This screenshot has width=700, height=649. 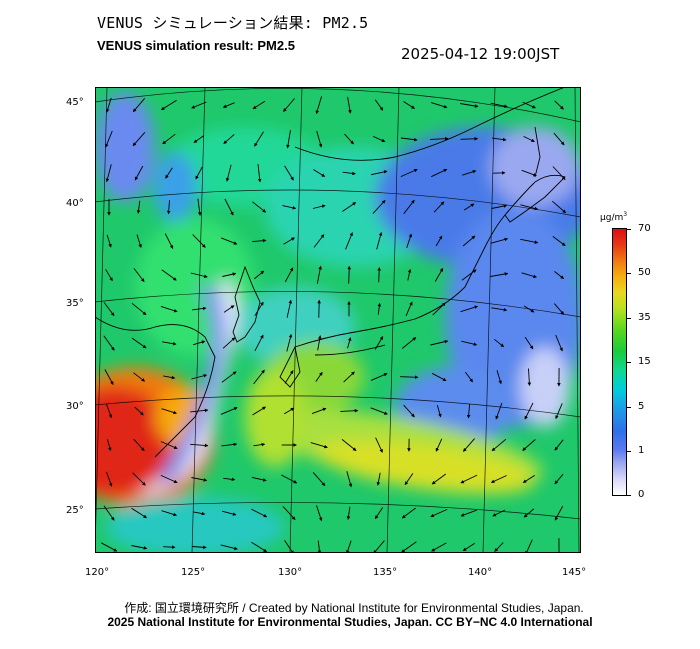 What do you see at coordinates (75, 303) in the screenshot?
I see `lat-label-35: 35°` at bounding box center [75, 303].